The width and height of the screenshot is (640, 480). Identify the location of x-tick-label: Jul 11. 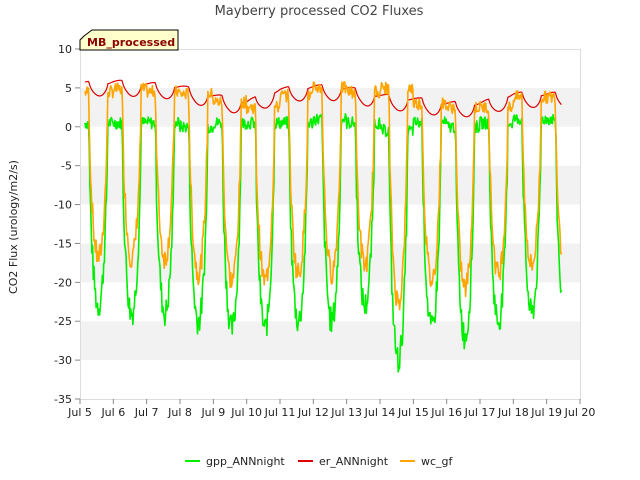
(280, 412).